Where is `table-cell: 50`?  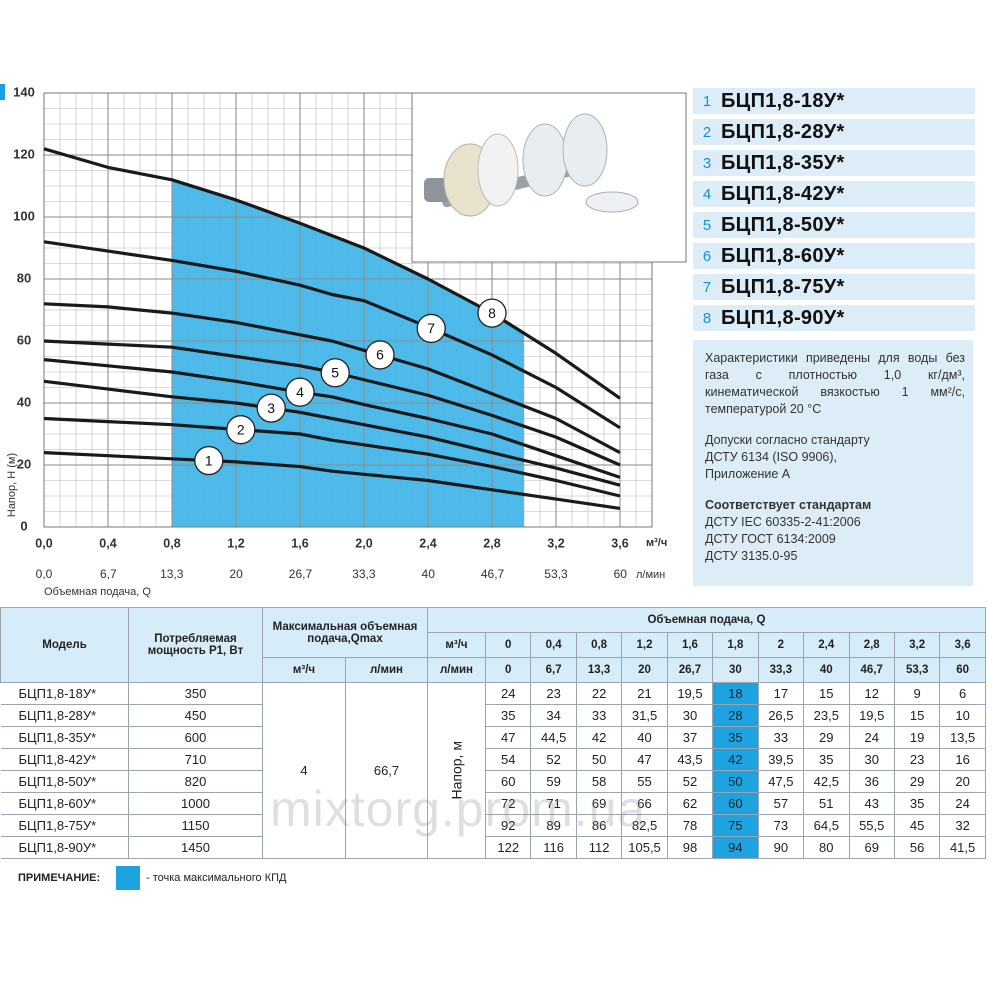
table-cell: 50 is located at coordinates (735, 781).